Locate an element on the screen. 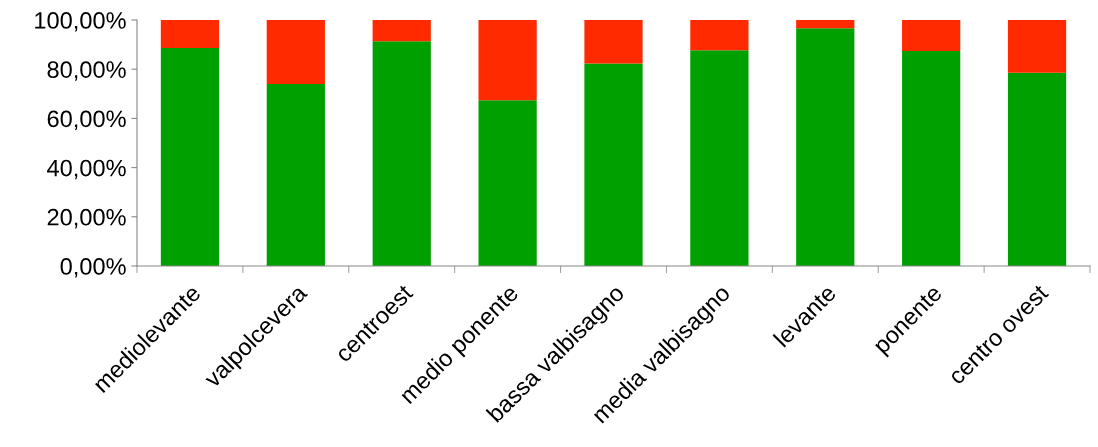 The width and height of the screenshot is (1098, 447). y-tick-label: 20,00% is located at coordinates (86, 218).